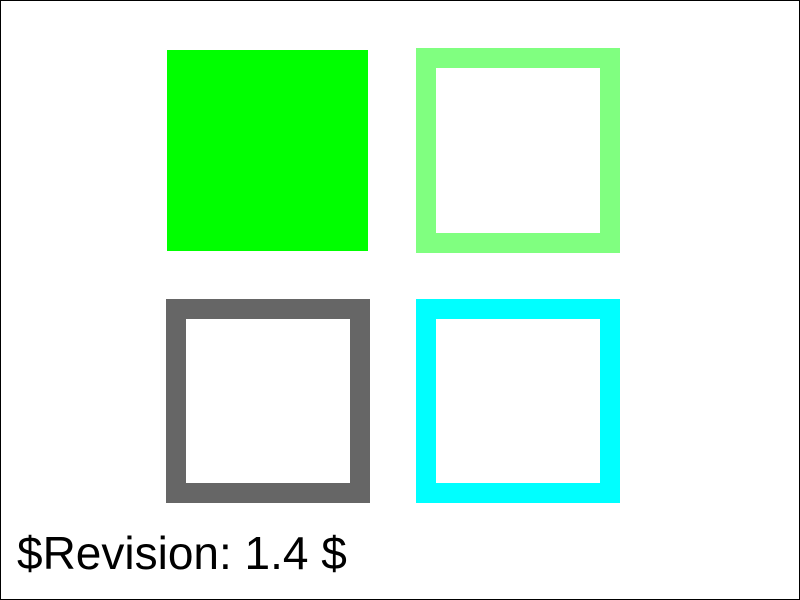 The image size is (800, 600). Describe the element at coordinates (518, 150) in the screenshot. I see `light-green-outline-square` at that location.